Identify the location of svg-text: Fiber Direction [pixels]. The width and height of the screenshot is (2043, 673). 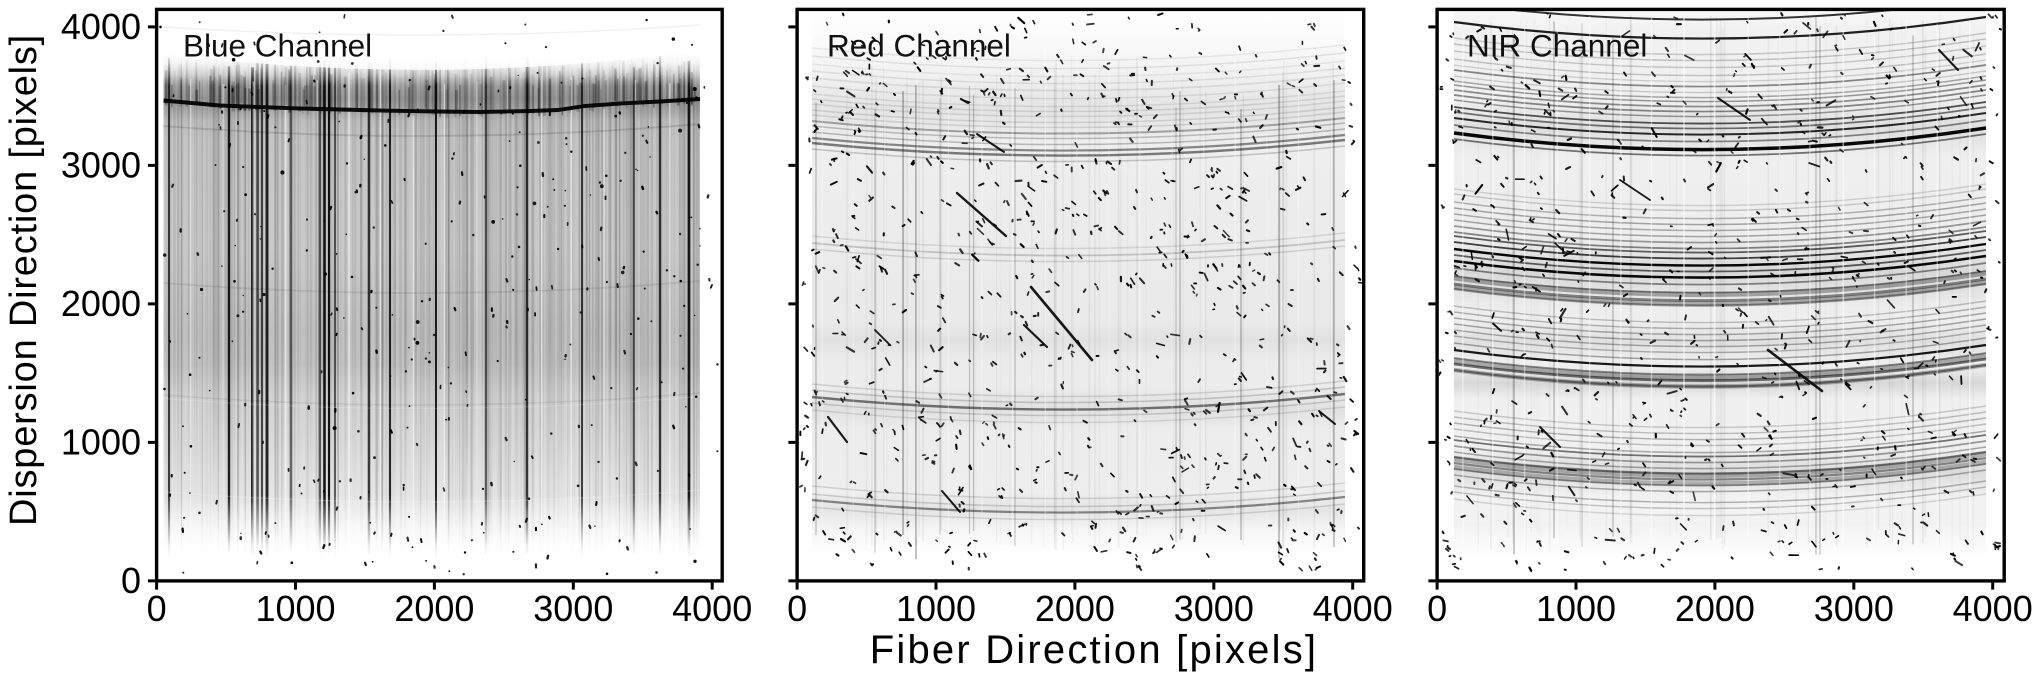
(1094, 650).